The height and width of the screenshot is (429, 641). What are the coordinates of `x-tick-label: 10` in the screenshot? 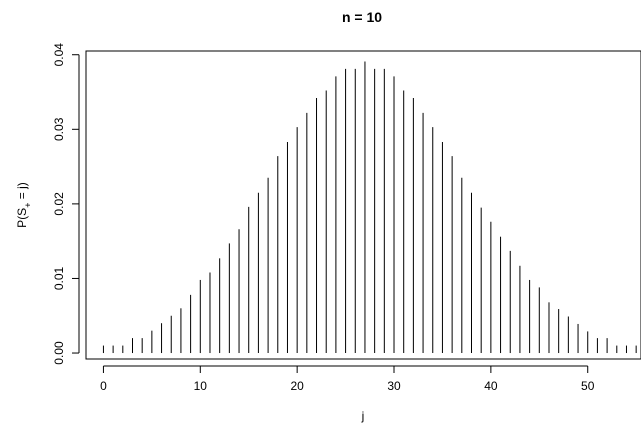 It's located at (201, 386).